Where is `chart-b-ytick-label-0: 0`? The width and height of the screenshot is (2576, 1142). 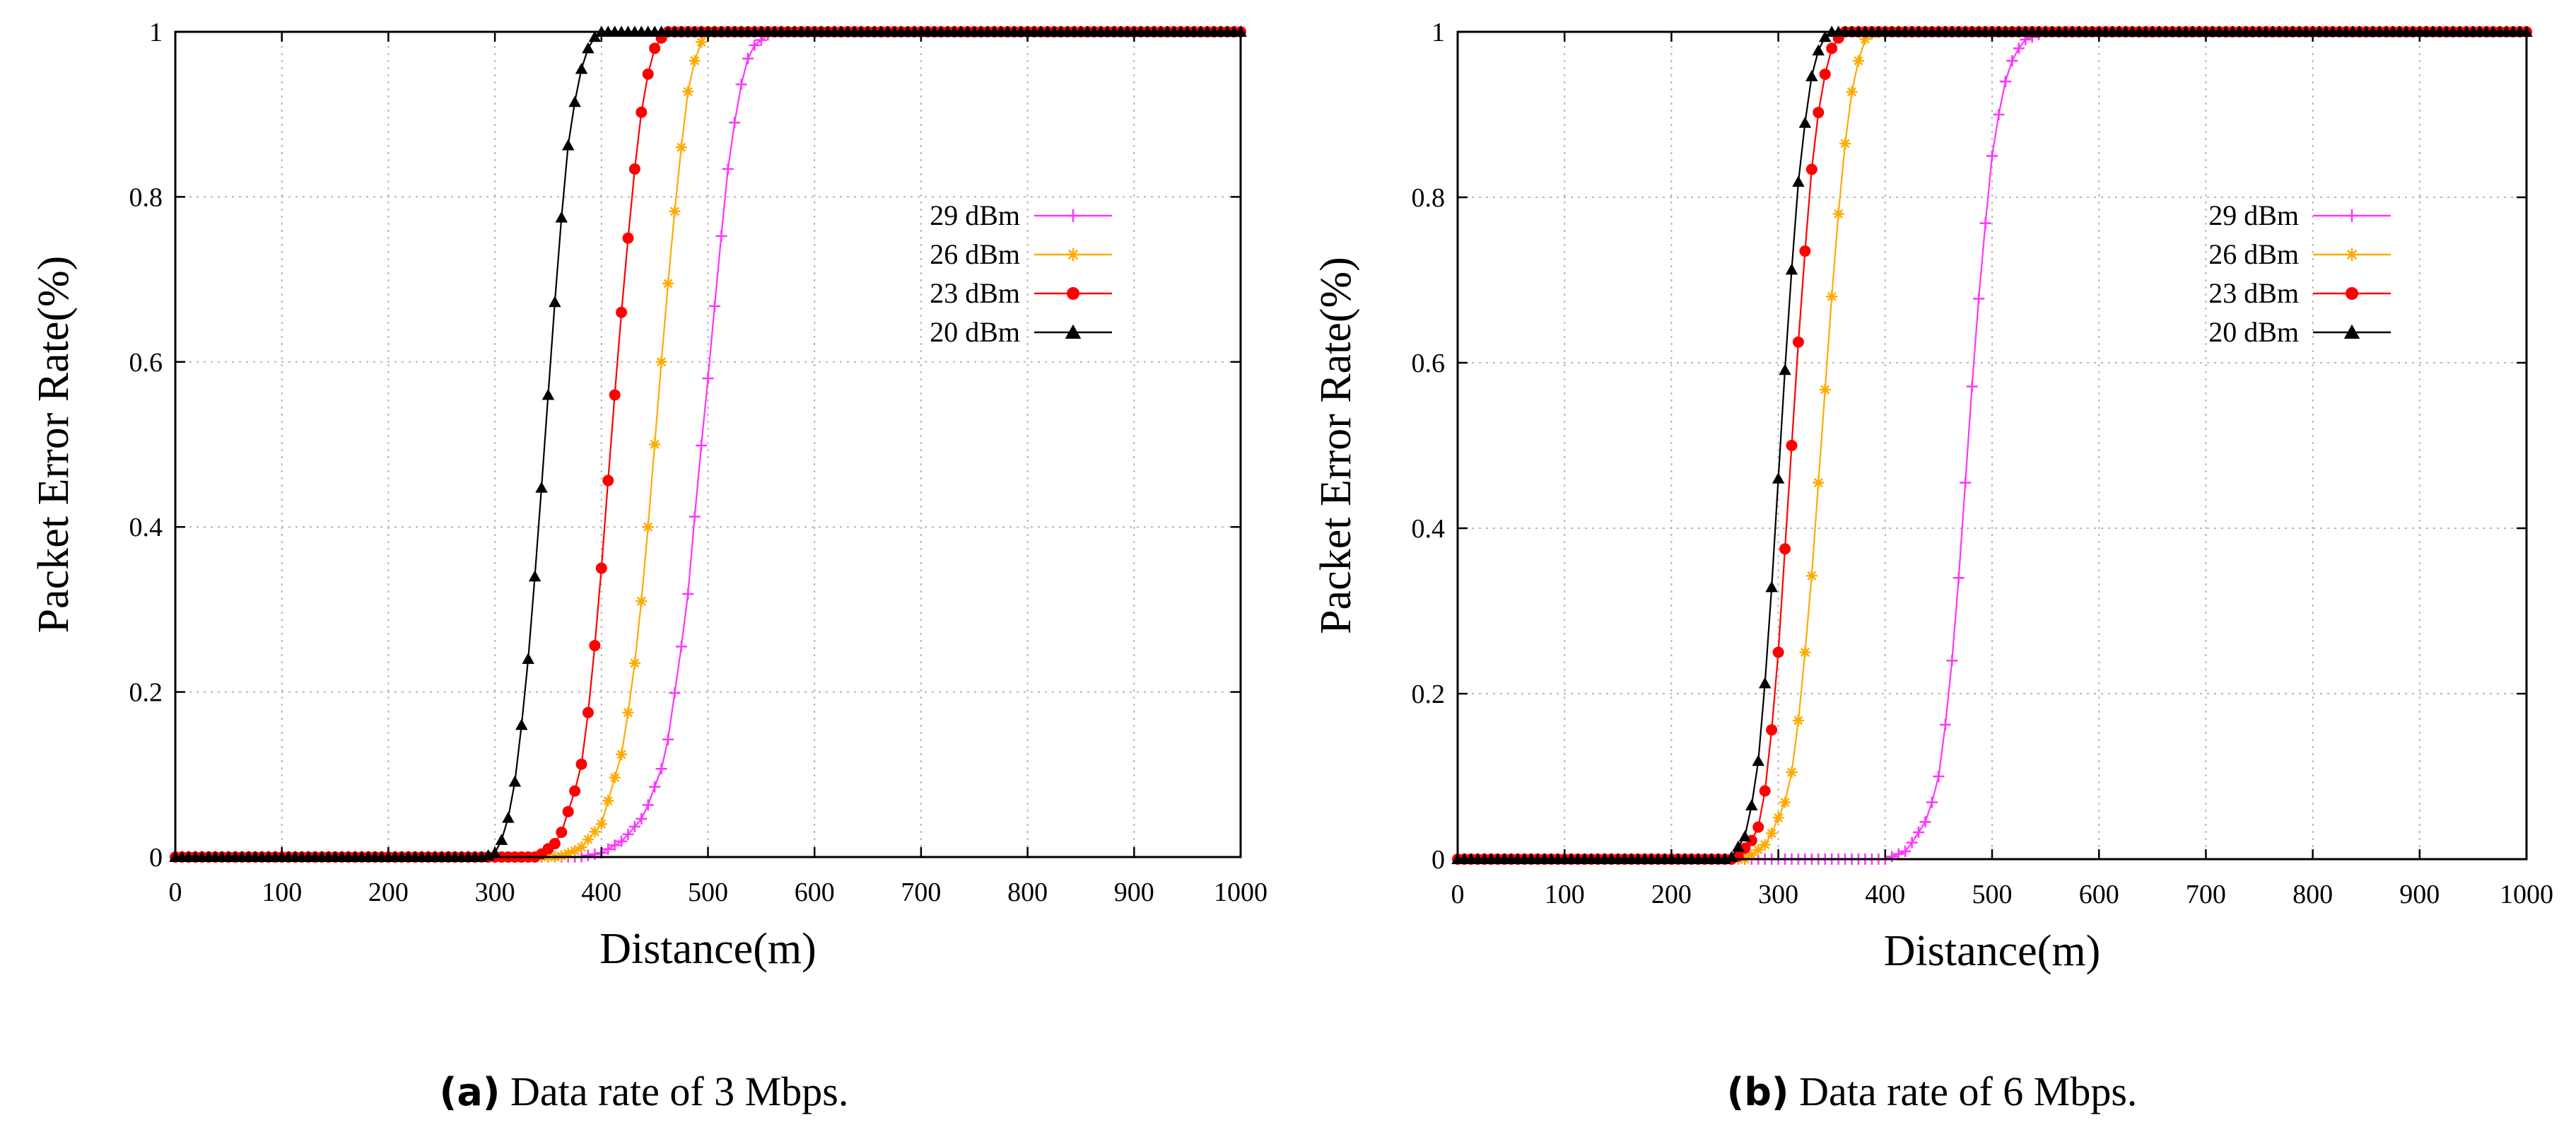 chart-b-ytick-label-0: 0 is located at coordinates (1438, 860).